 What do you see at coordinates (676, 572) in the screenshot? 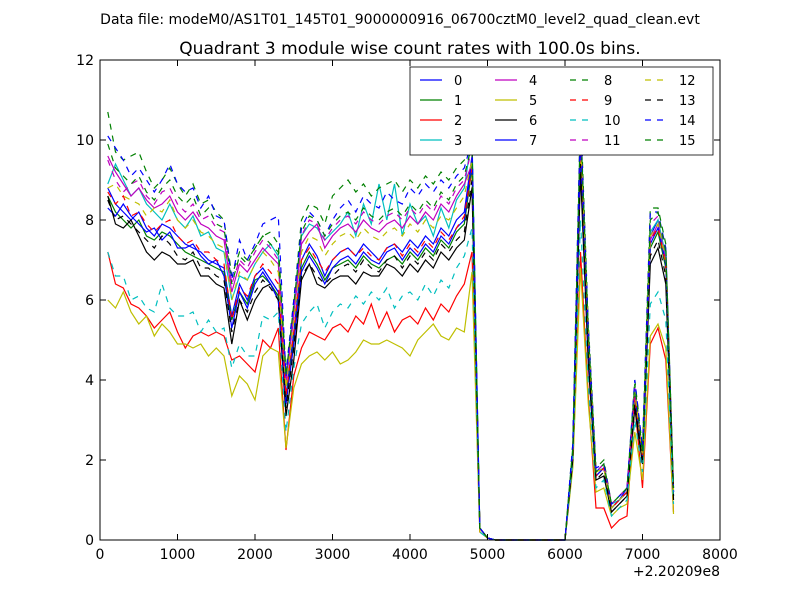
I see `x-offset-label: +2.20209e8` at bounding box center [676, 572].